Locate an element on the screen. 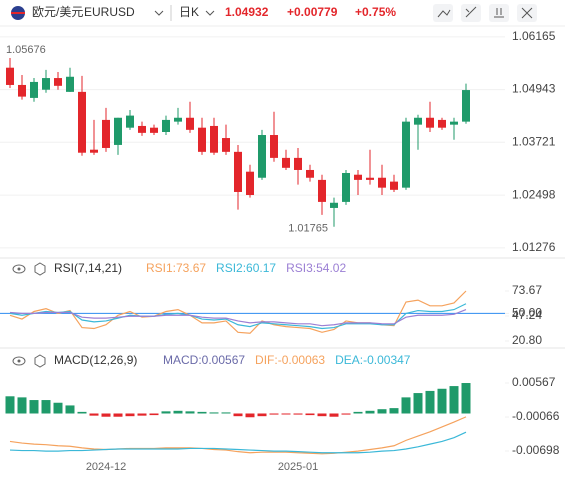  y-tick-label: 1.02498 is located at coordinates (534, 194).